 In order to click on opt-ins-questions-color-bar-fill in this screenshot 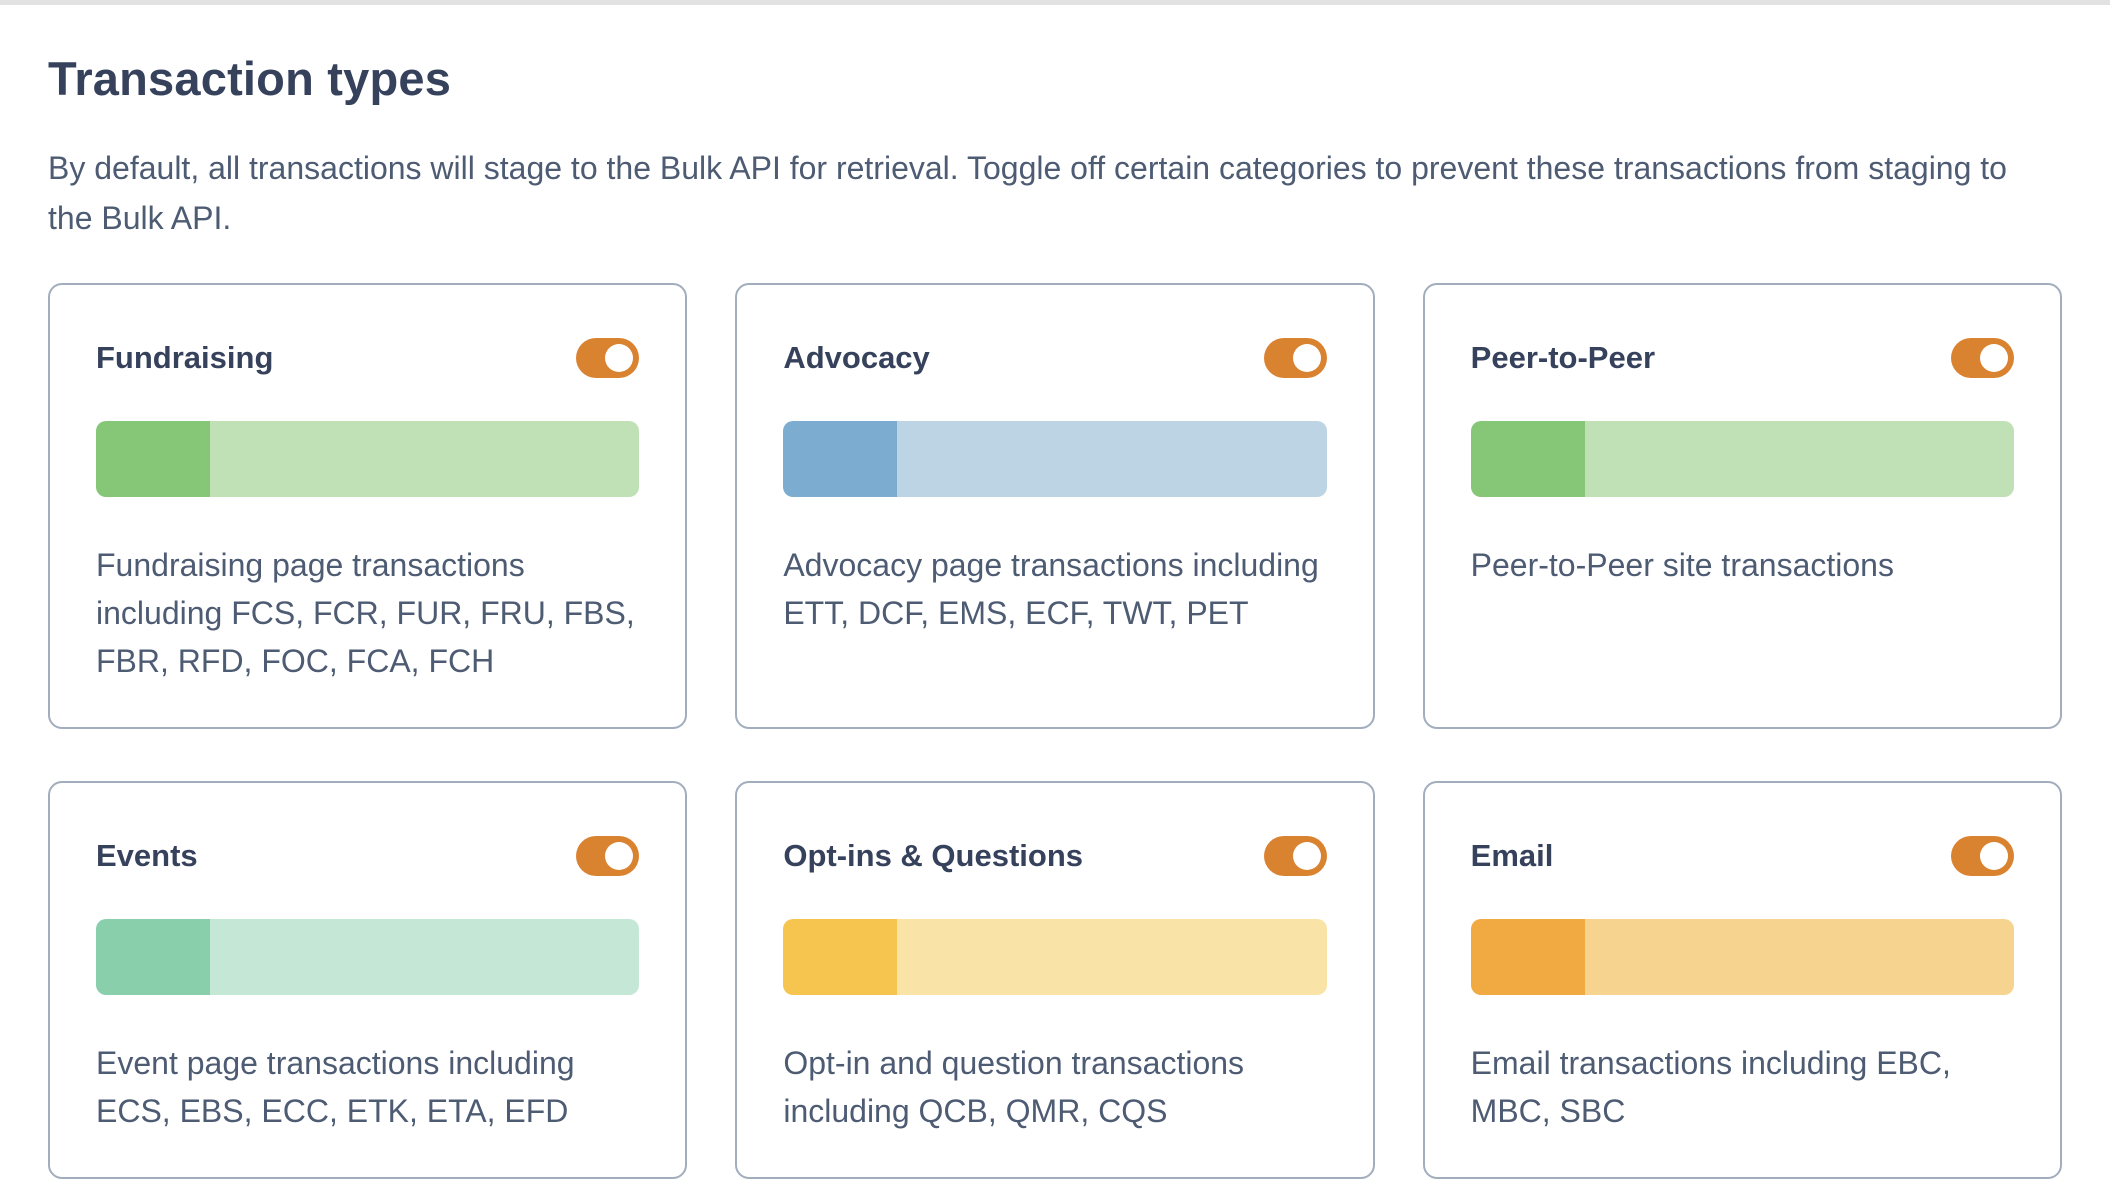, I will do `click(840, 957)`.